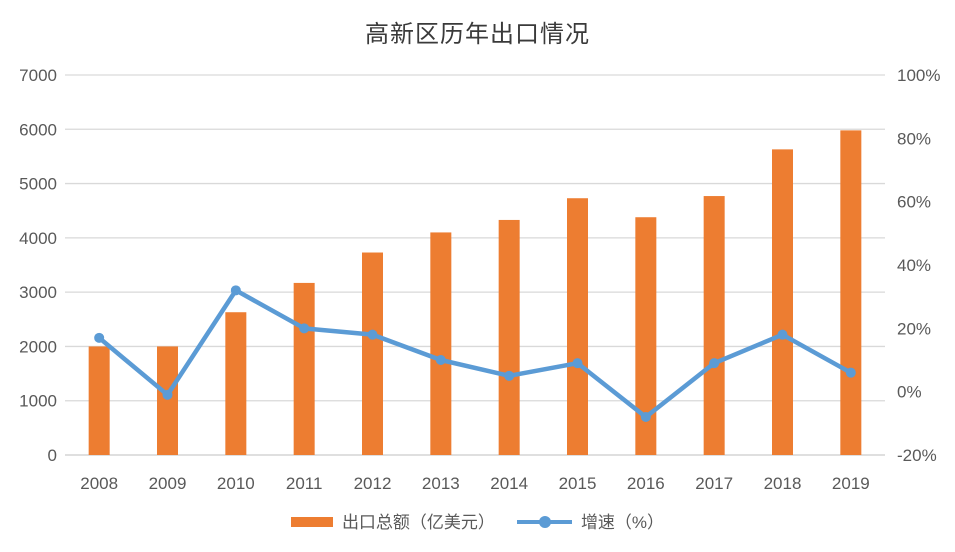 This screenshot has width=955, height=552. What do you see at coordinates (38, 129) in the screenshot?
I see `y-axis-tick-label: 6000` at bounding box center [38, 129].